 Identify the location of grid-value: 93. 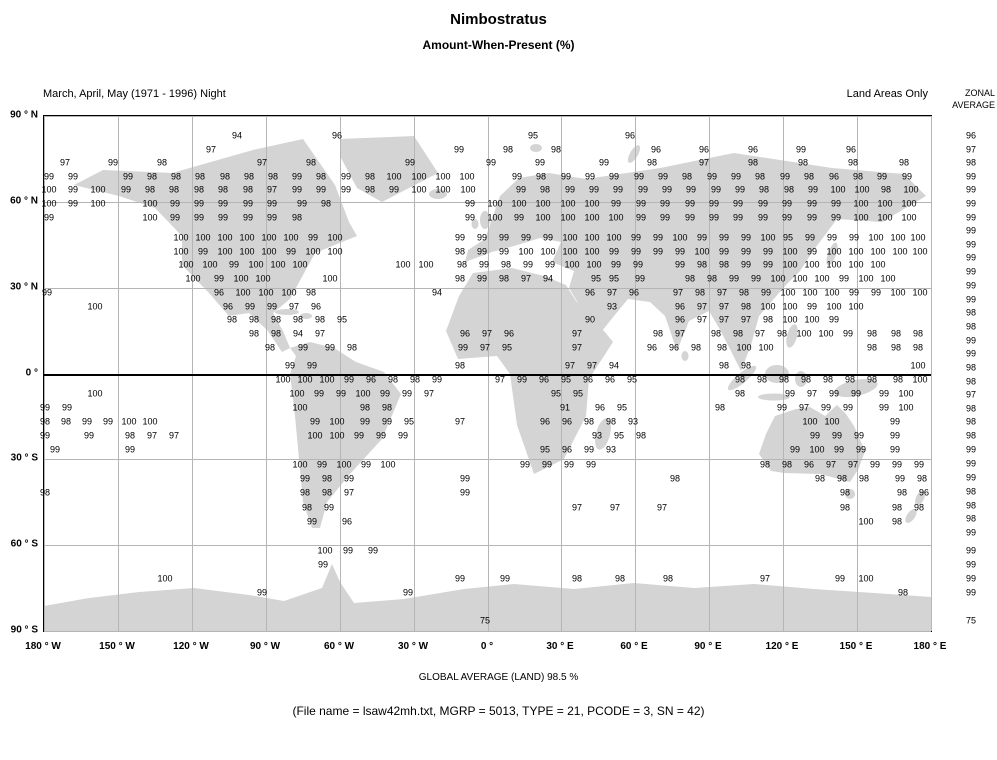
(597, 435).